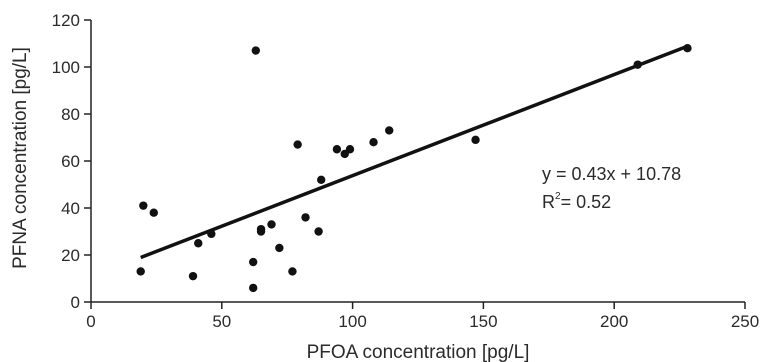 This screenshot has width=774, height=362. Describe the element at coordinates (548, 202) in the screenshot. I see `r-squared-base: R` at that location.